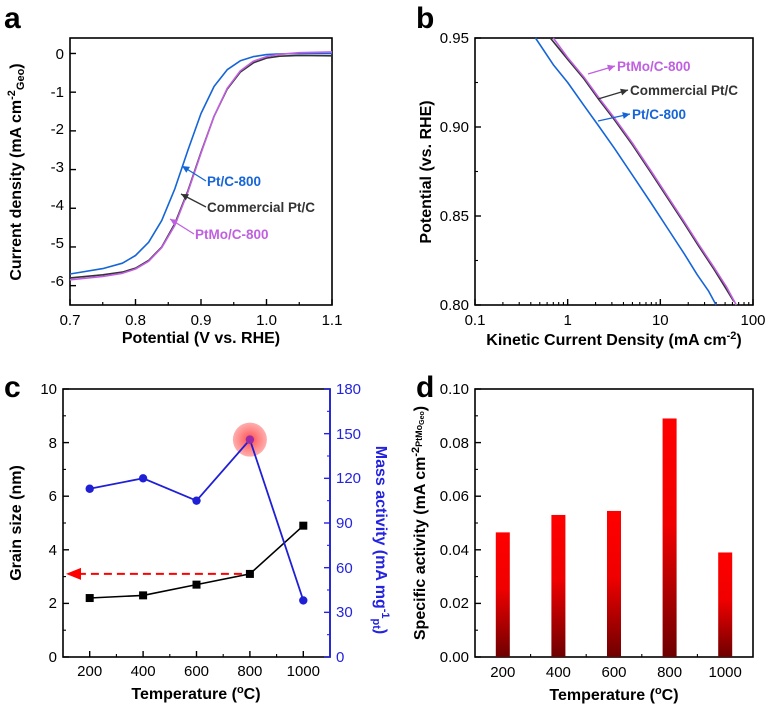  I want to click on panel-c-y2-tick: 150, so click(348, 434).